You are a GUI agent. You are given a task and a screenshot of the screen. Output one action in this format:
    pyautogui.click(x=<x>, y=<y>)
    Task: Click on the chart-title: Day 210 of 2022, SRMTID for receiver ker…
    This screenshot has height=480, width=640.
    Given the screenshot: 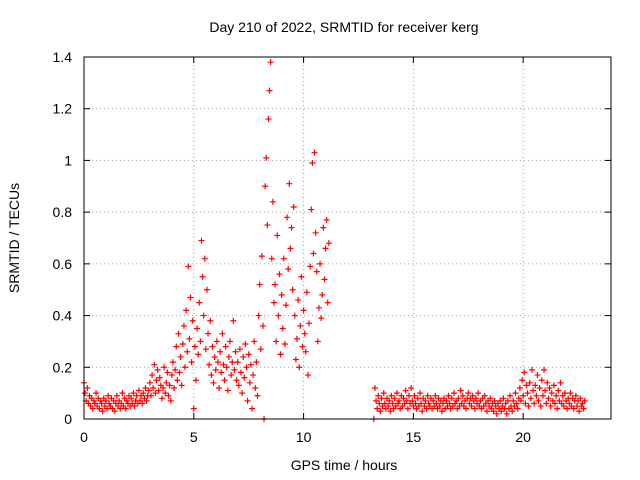 What is the action you would take?
    pyautogui.click(x=343, y=27)
    